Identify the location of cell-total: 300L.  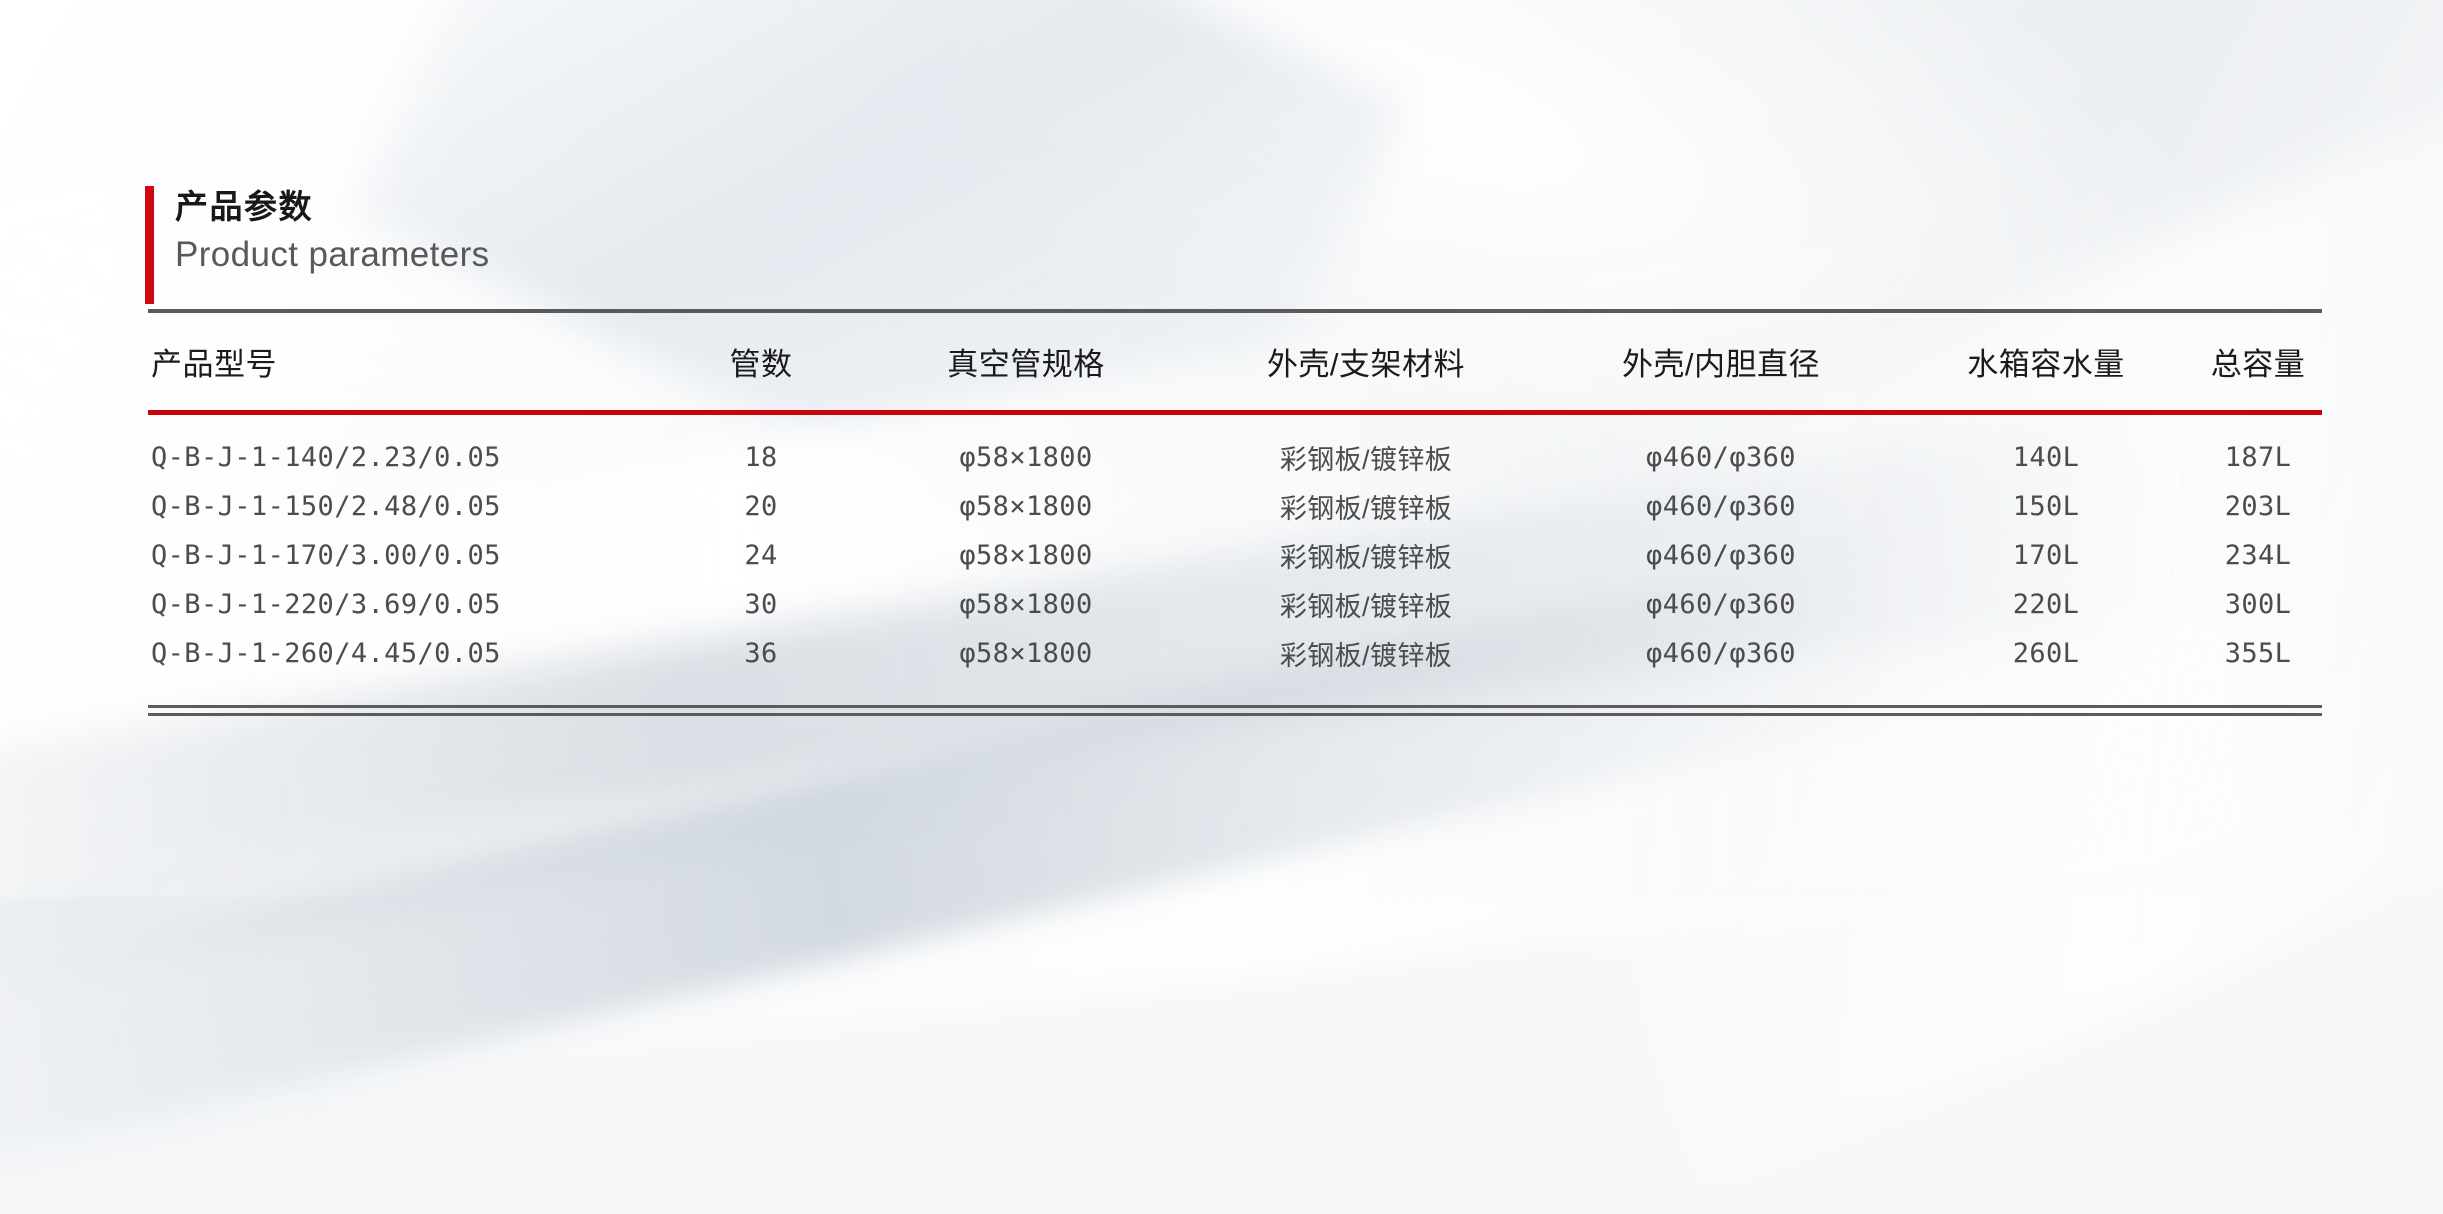
(2258, 604).